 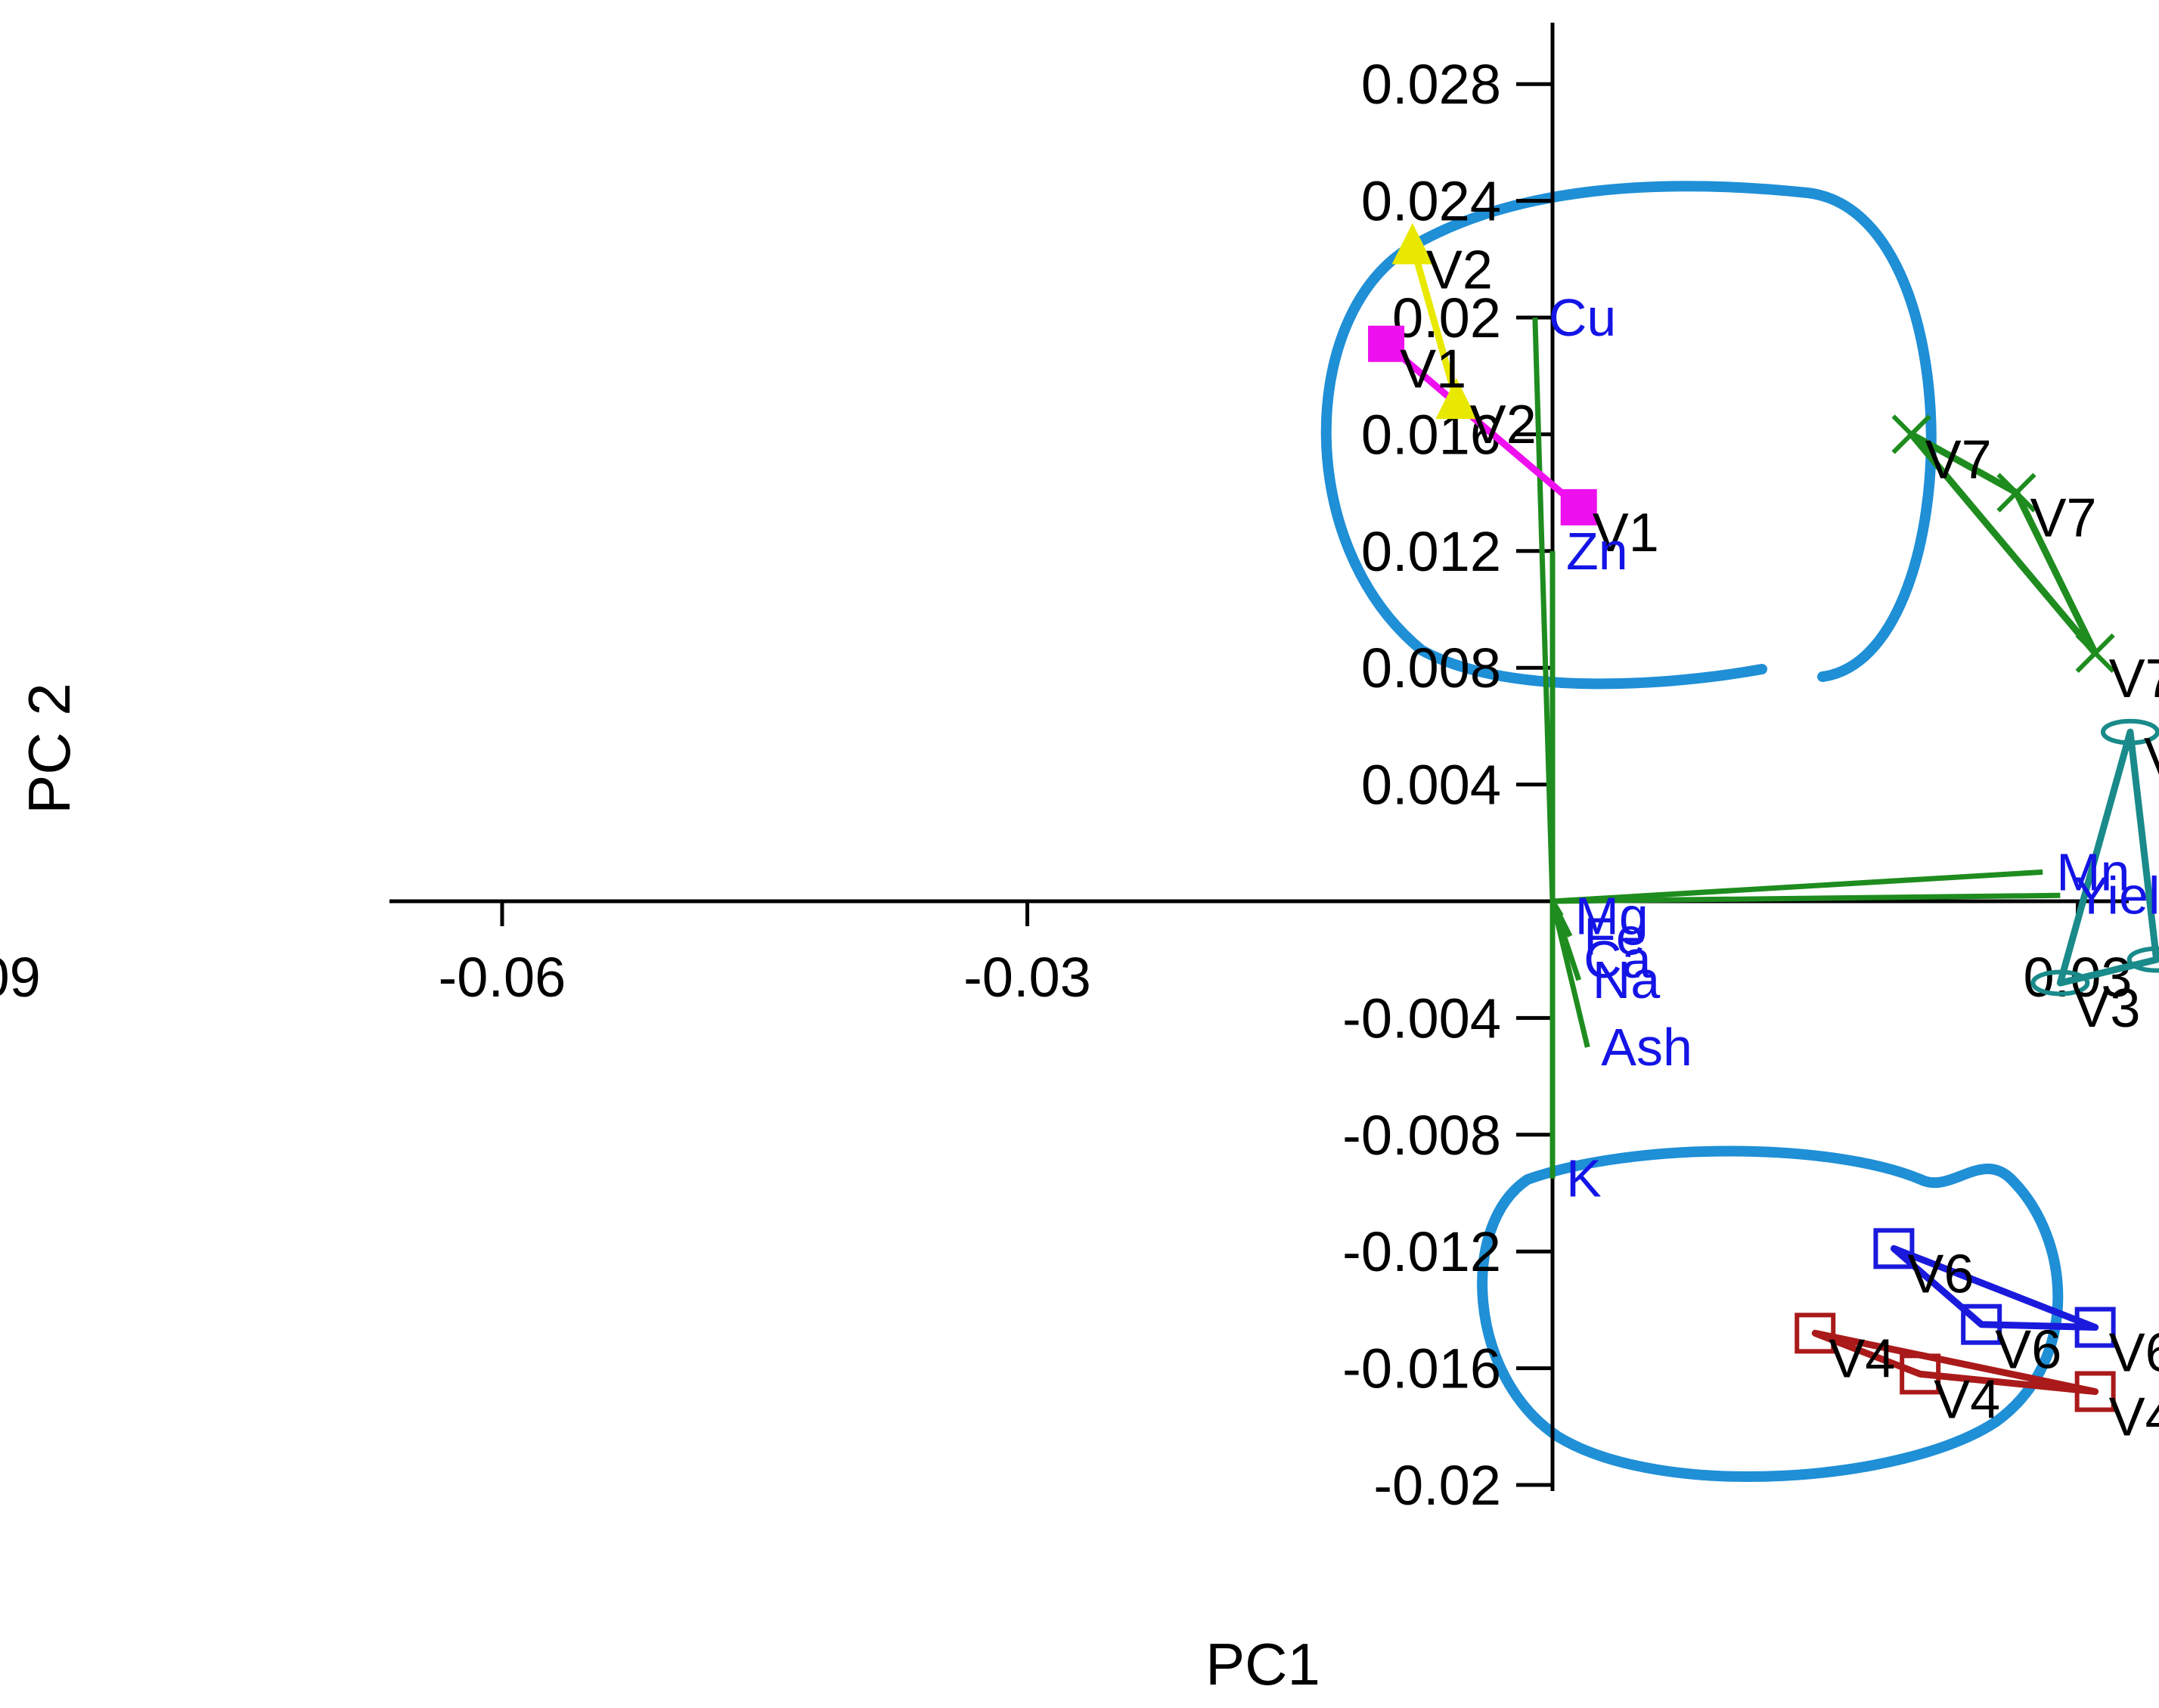 What do you see at coordinates (1027, 977) in the screenshot?
I see `x-tick-label: -0.03` at bounding box center [1027, 977].